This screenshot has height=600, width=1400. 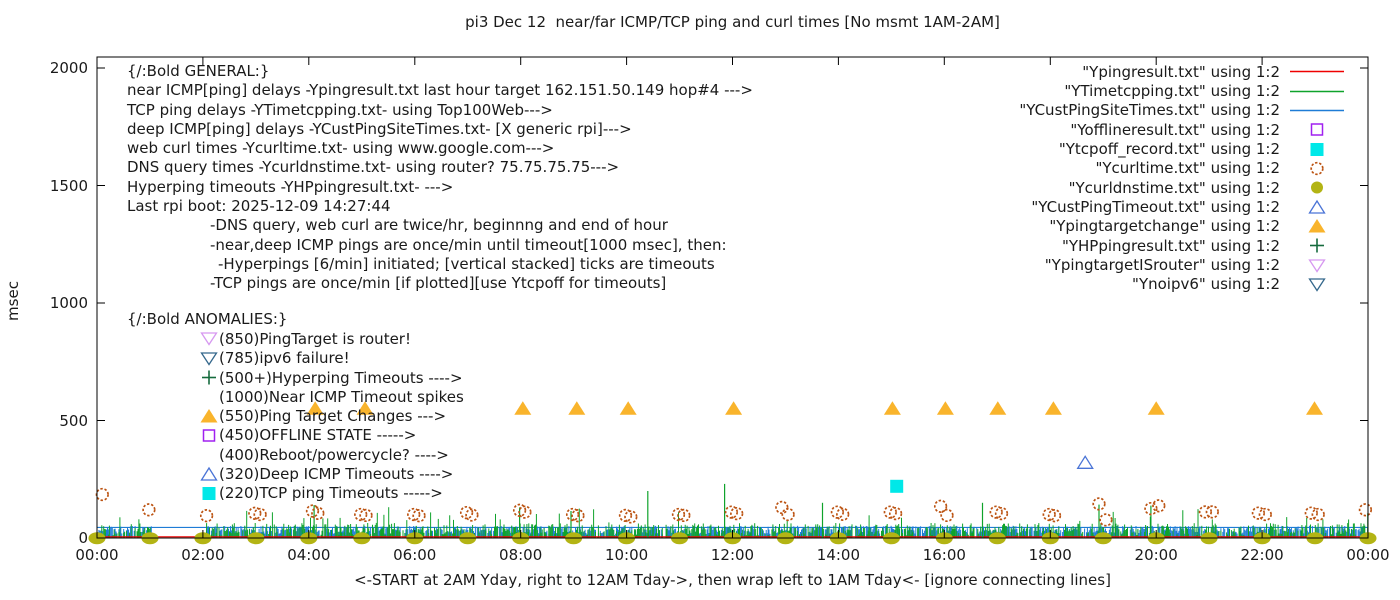 I want to click on x-tick-label: 00:00, so click(x=97, y=555).